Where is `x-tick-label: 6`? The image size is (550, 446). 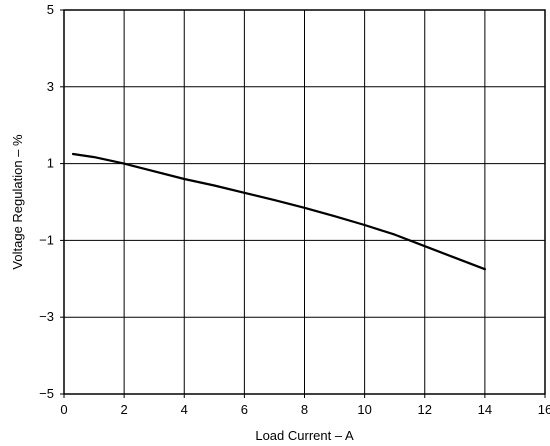
x-tick-label: 6 is located at coordinates (244, 409).